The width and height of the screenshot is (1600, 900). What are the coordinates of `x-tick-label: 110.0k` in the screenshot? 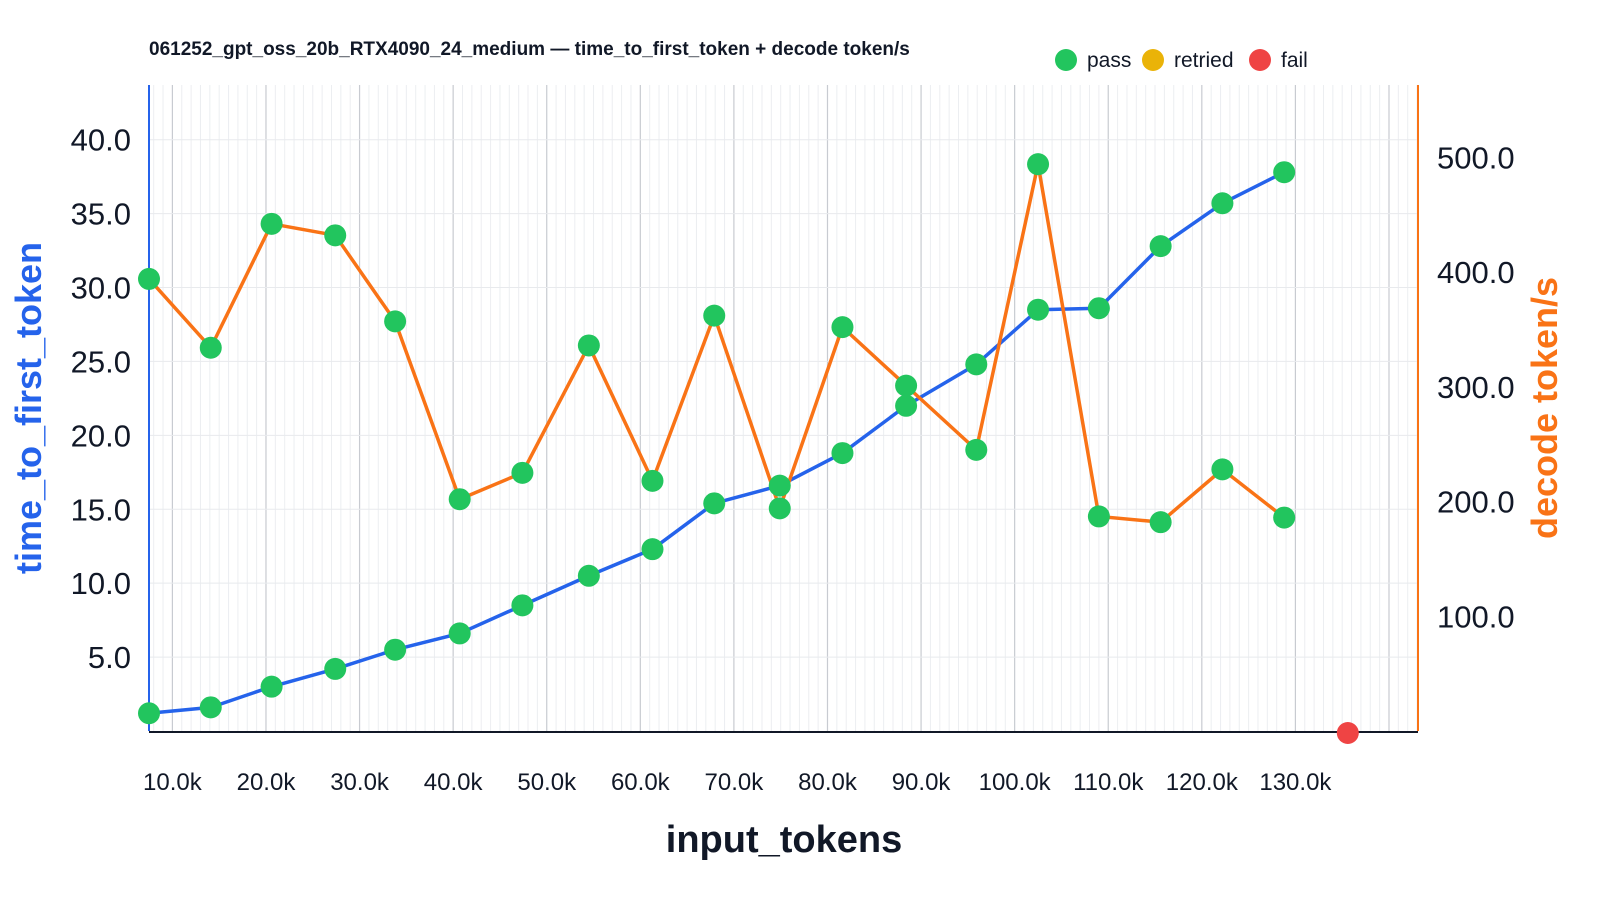 It's located at (1108, 782).